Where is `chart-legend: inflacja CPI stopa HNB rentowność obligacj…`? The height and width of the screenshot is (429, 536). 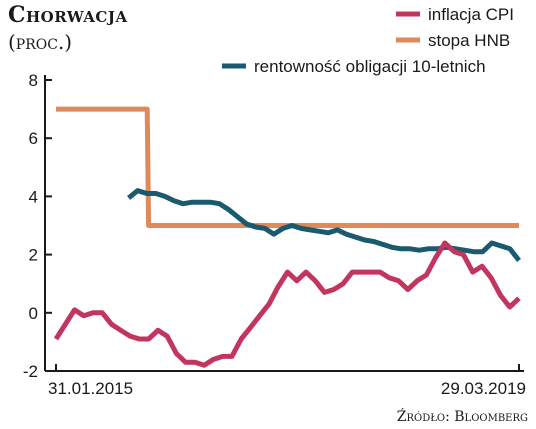 chart-legend: inflacja CPI stopa HNB rentowność obligacj… is located at coordinates (368, 40).